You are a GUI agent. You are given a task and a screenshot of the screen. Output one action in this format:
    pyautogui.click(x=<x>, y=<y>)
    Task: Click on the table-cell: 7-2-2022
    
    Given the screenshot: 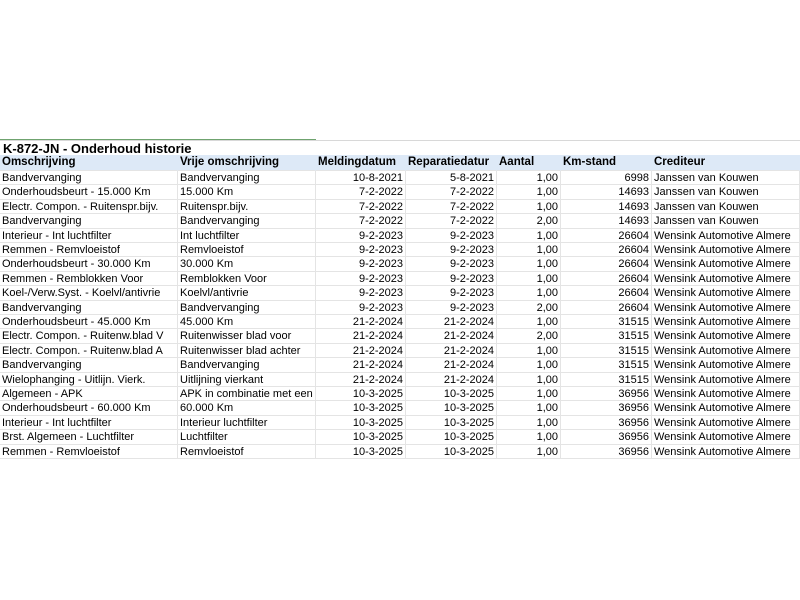 What is the action you would take?
    pyautogui.click(x=361, y=192)
    